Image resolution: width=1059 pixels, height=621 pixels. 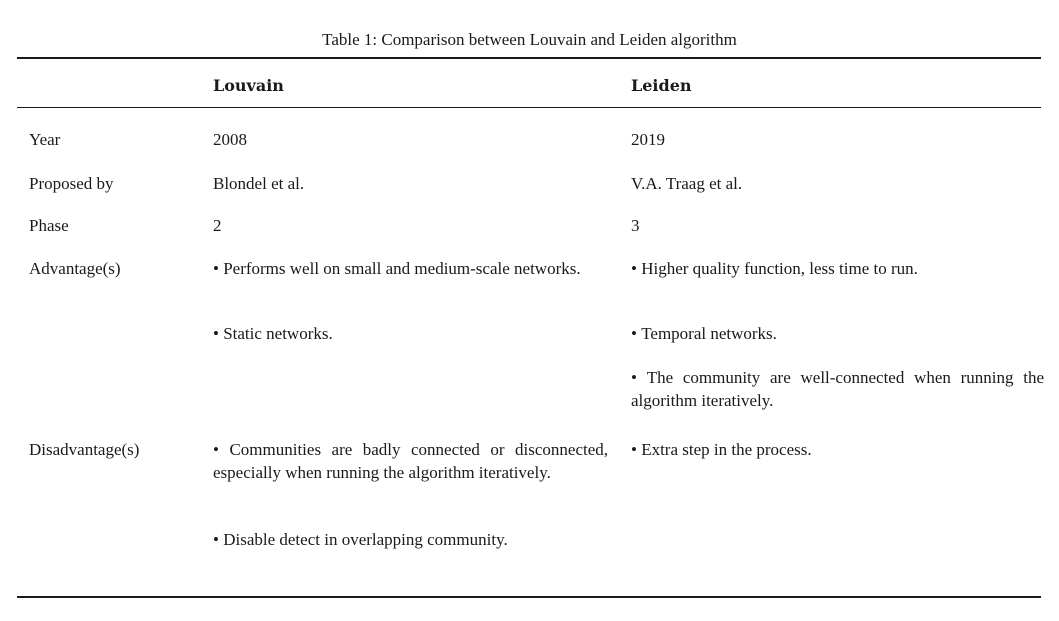 What do you see at coordinates (648, 139) in the screenshot?
I see `cell-leiden-year: 2019` at bounding box center [648, 139].